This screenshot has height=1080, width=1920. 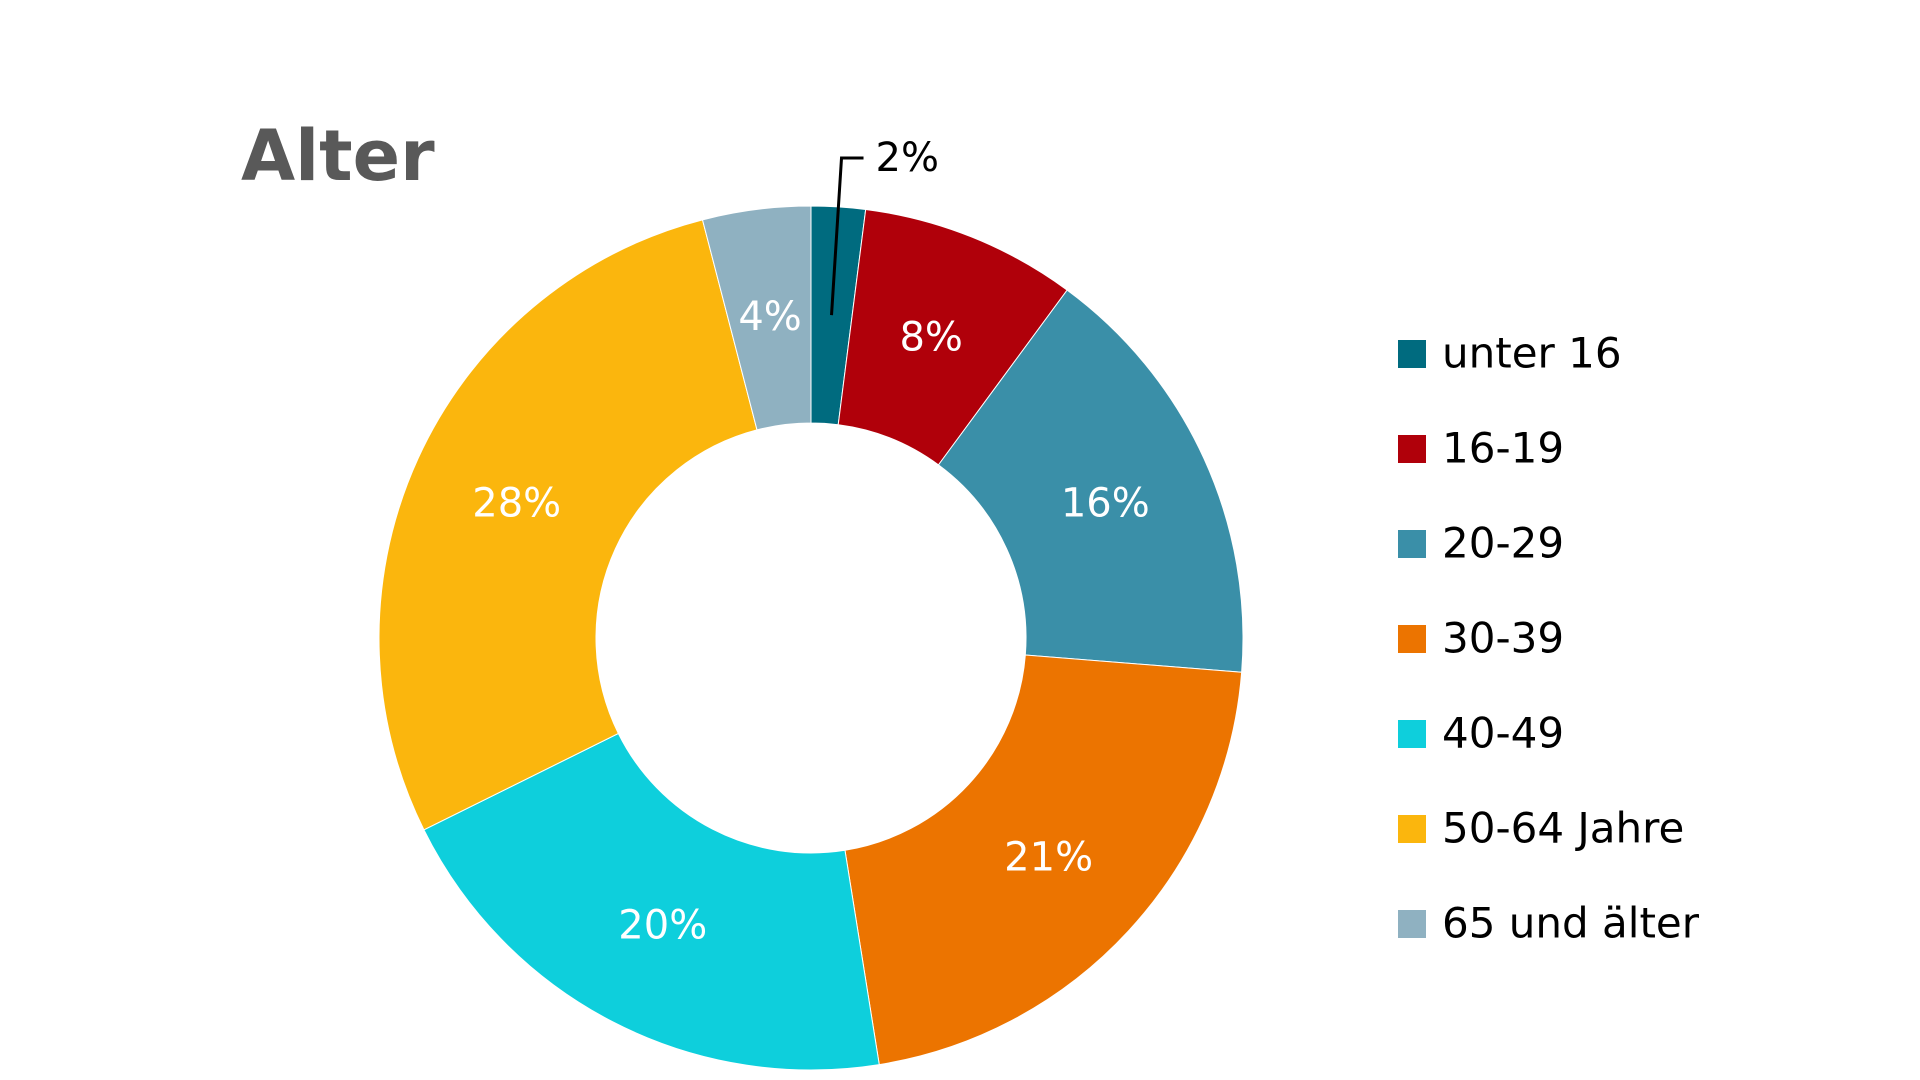 What do you see at coordinates (847, 236) in the screenshot?
I see `leader-line` at bounding box center [847, 236].